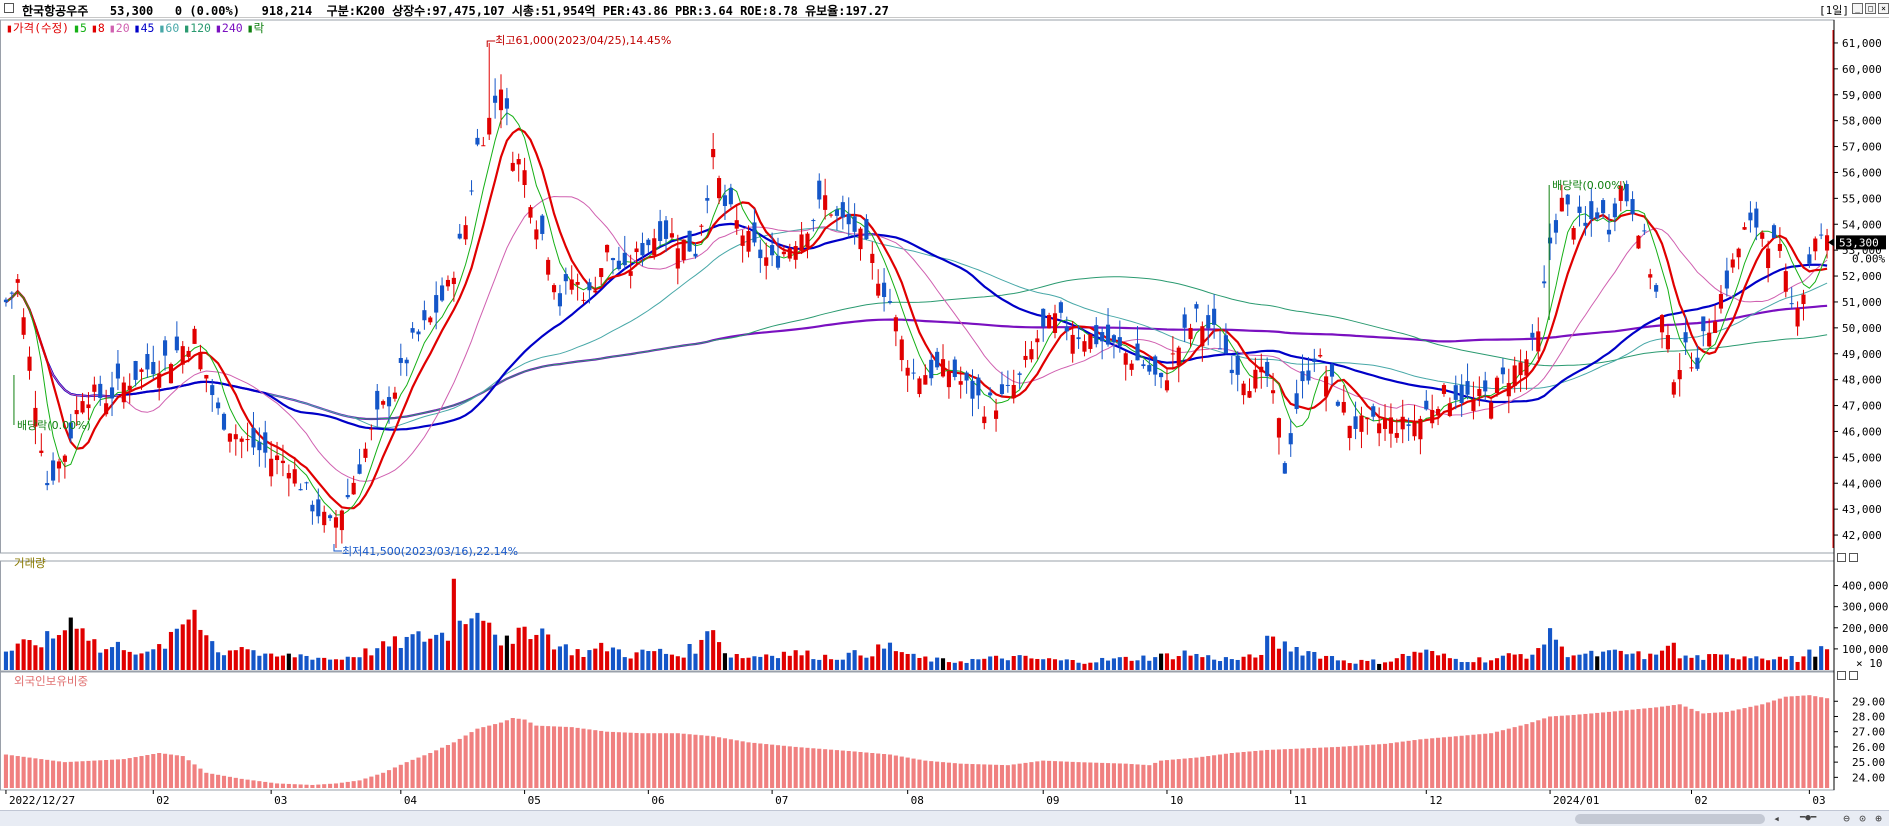 The height and width of the screenshot is (826, 1889). What do you see at coordinates (1862, 818) in the screenshot?
I see `zoom-reset-icon: ⊙` at bounding box center [1862, 818].